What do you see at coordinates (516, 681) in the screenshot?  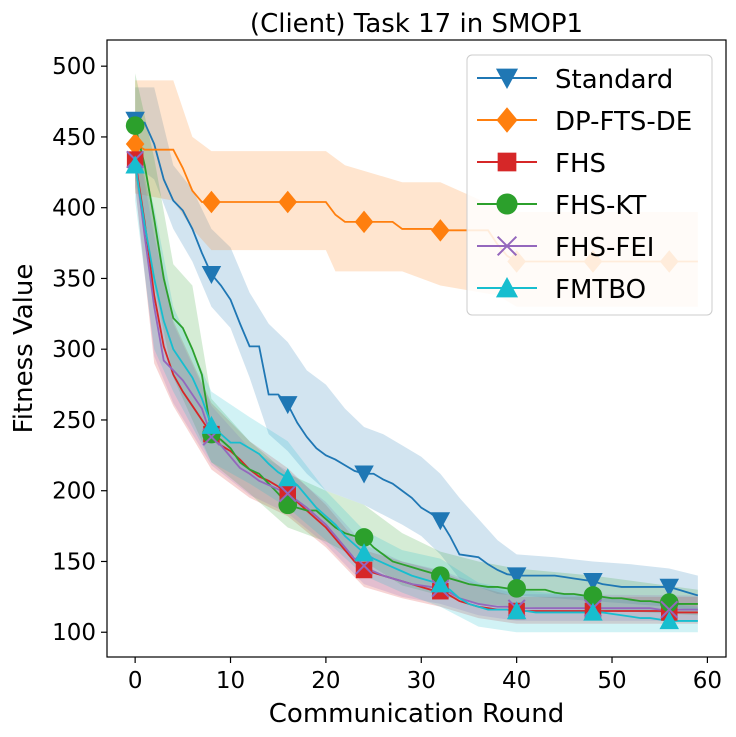 I see `x-tick-label: 40` at bounding box center [516, 681].